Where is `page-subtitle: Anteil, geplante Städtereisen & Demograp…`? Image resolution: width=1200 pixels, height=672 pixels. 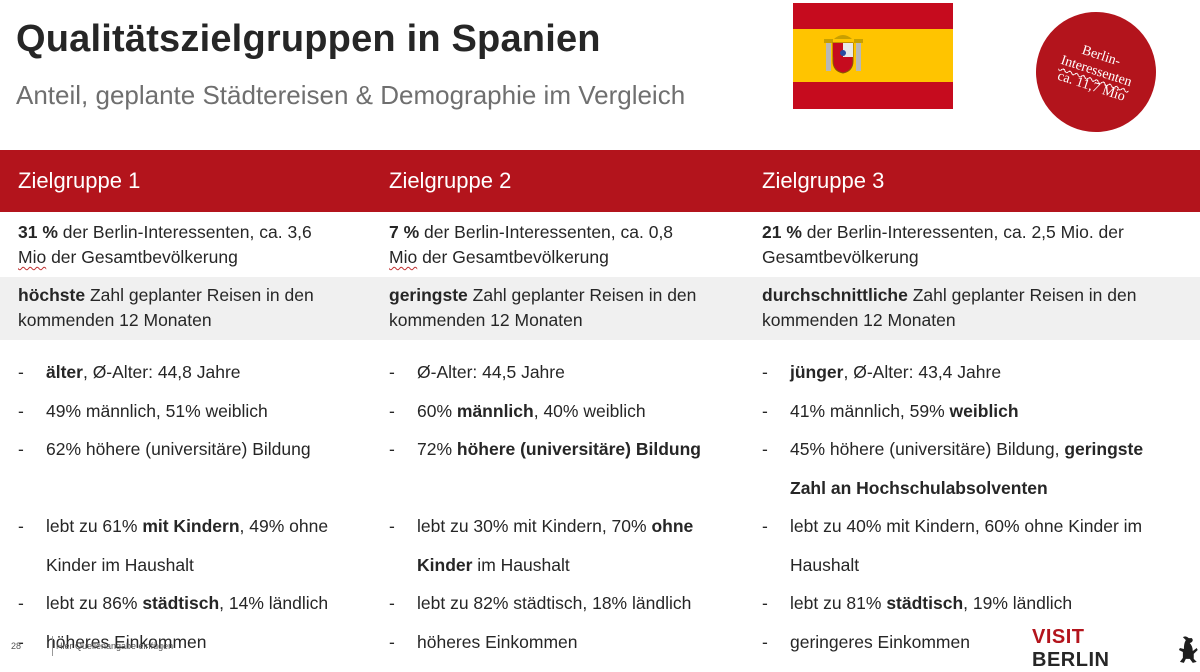 page-subtitle: Anteil, geplante Städtereisen & Demograp… is located at coordinates (351, 95).